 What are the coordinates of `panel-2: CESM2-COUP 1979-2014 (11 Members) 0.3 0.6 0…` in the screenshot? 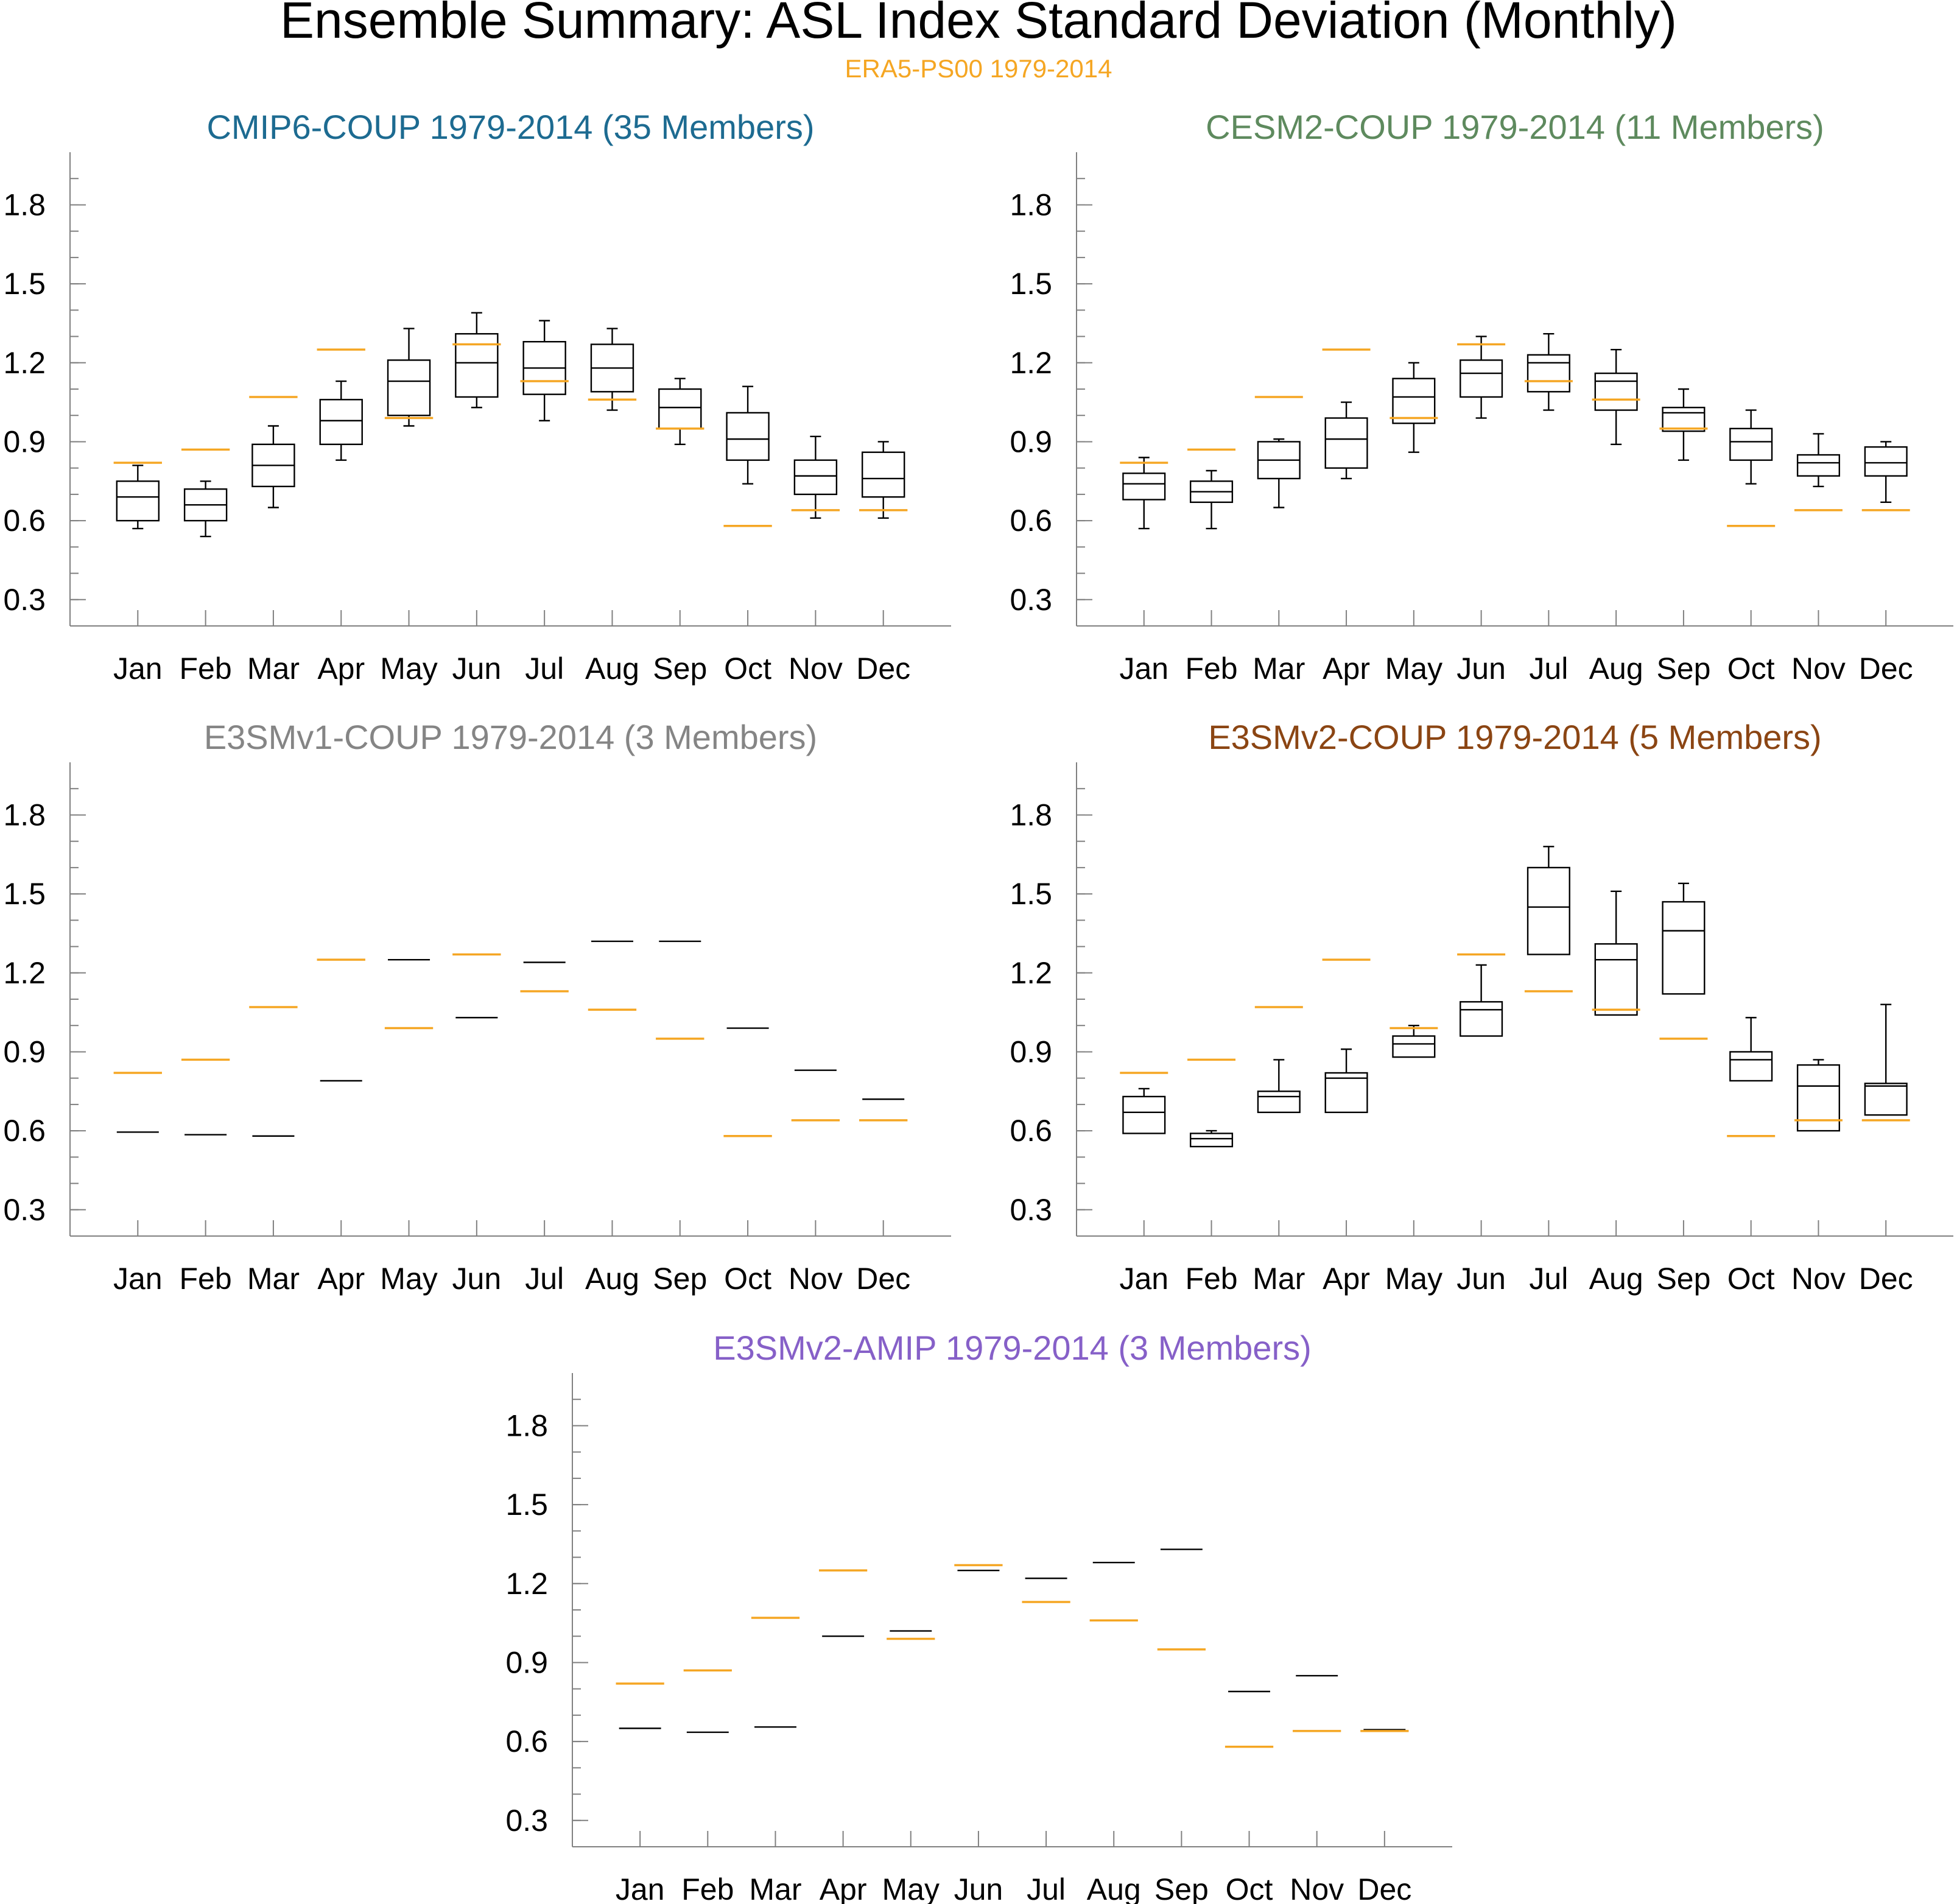 It's located at (1481, 397).